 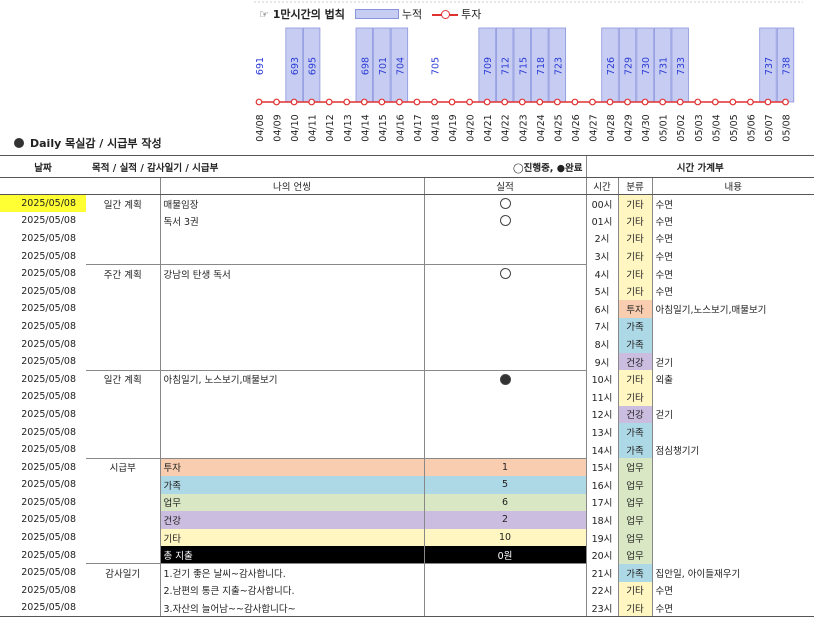 What do you see at coordinates (602, 203) in the screenshot?
I see `hour-cell: 00시` at bounding box center [602, 203].